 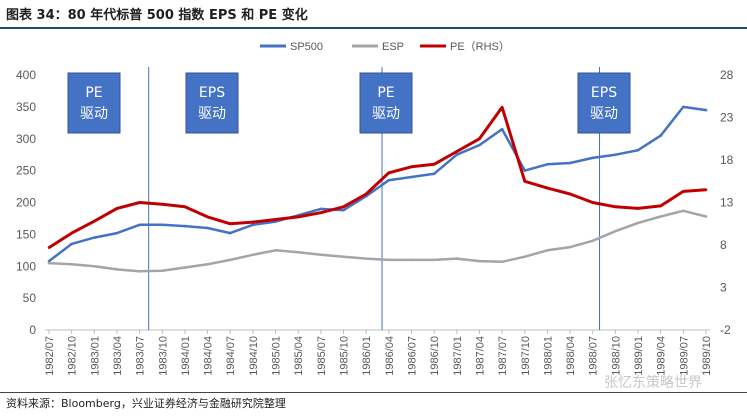 I want to click on right-axis-tick: 28, so click(x=727, y=75).